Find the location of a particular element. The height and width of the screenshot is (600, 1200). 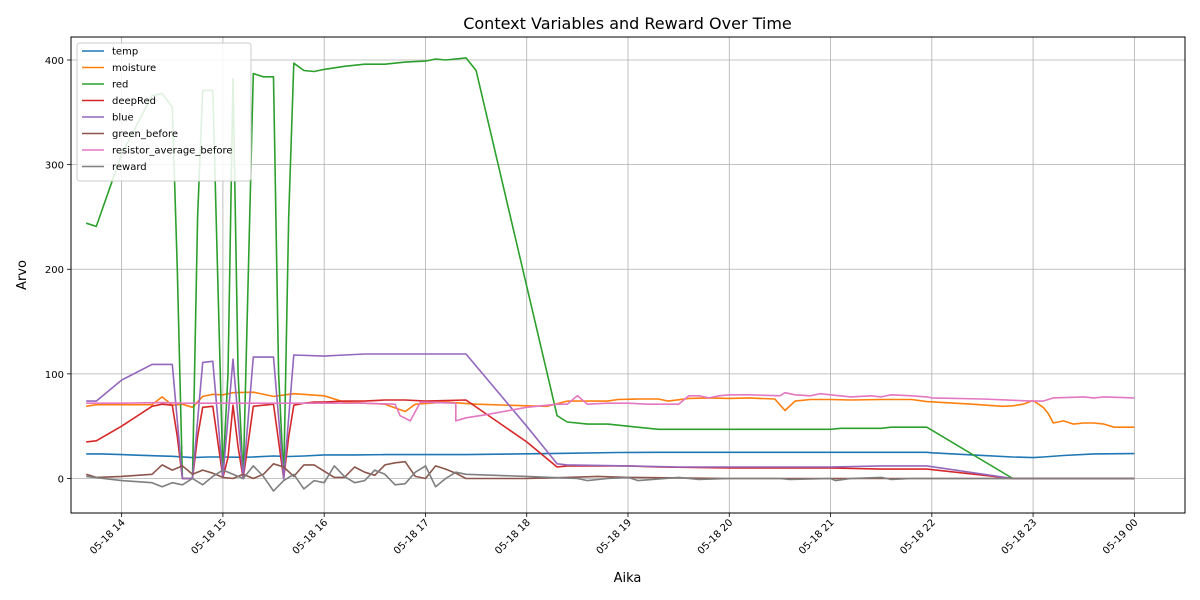

series-line-reward is located at coordinates (610, 478).